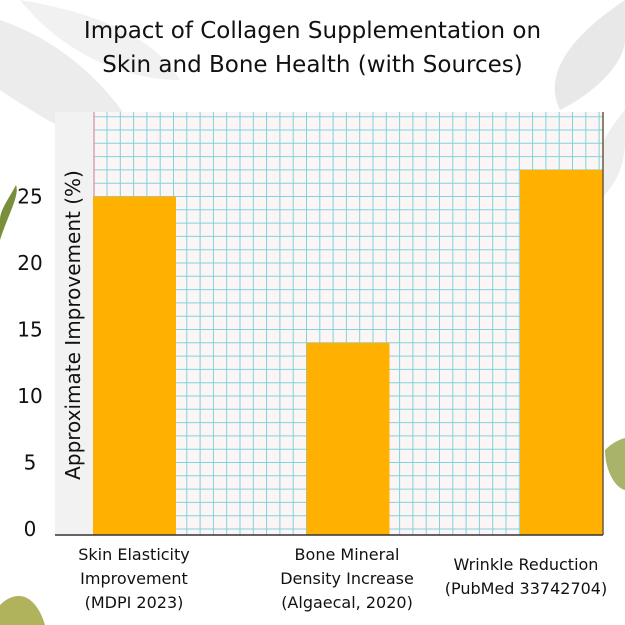  I want to click on green-leaf-bottom-left, so click(22, 610).